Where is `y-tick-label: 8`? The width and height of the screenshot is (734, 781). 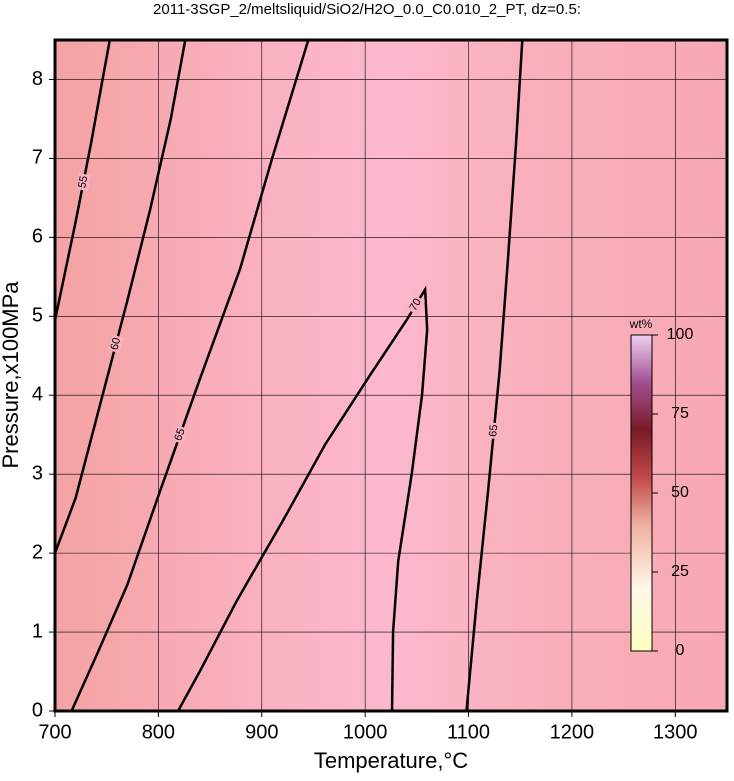 y-tick-label: 8 is located at coordinates (37, 79).